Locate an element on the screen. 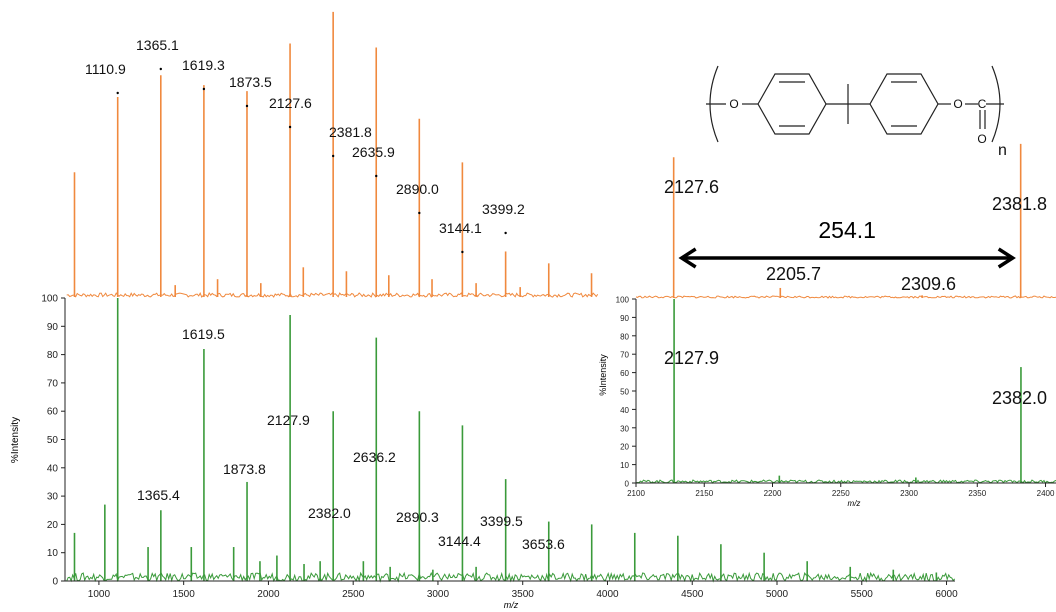 Image resolution: width=1056 pixels, height=612 pixels. left-benzene-ring is located at coordinates (792, 104).